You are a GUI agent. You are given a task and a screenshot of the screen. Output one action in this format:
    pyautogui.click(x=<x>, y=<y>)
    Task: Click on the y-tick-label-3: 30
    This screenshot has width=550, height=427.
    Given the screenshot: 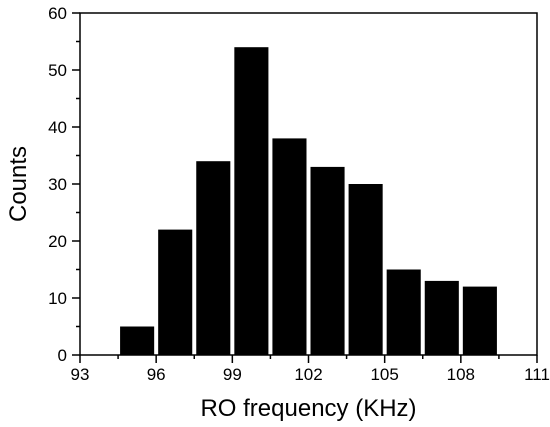 What is the action you would take?
    pyautogui.click(x=57, y=184)
    